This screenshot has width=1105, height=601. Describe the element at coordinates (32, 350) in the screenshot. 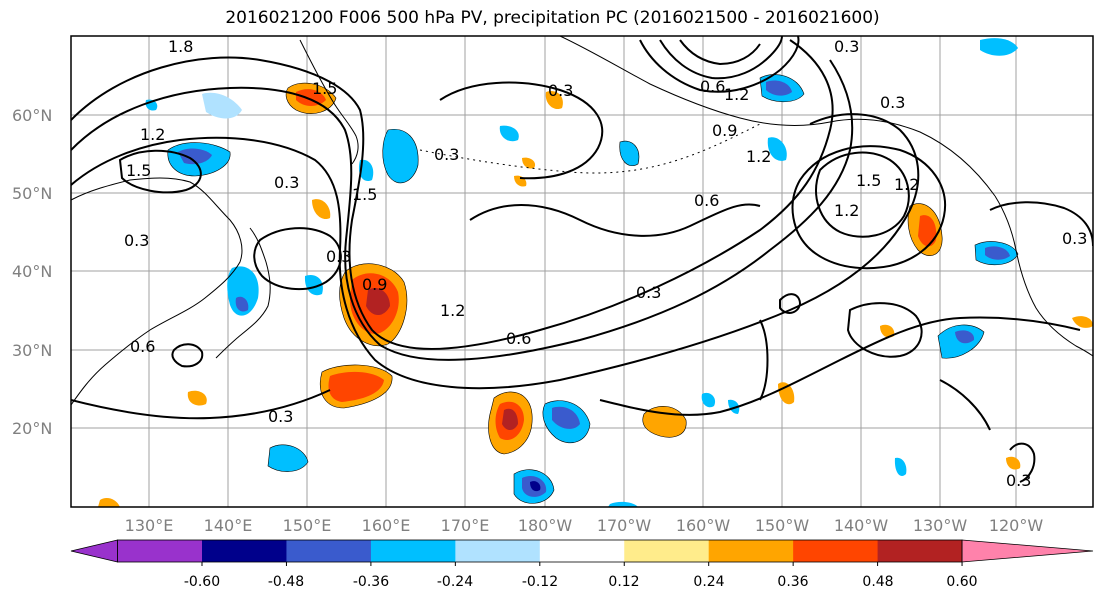

I see `lat-label-30n: 30°N` at that location.